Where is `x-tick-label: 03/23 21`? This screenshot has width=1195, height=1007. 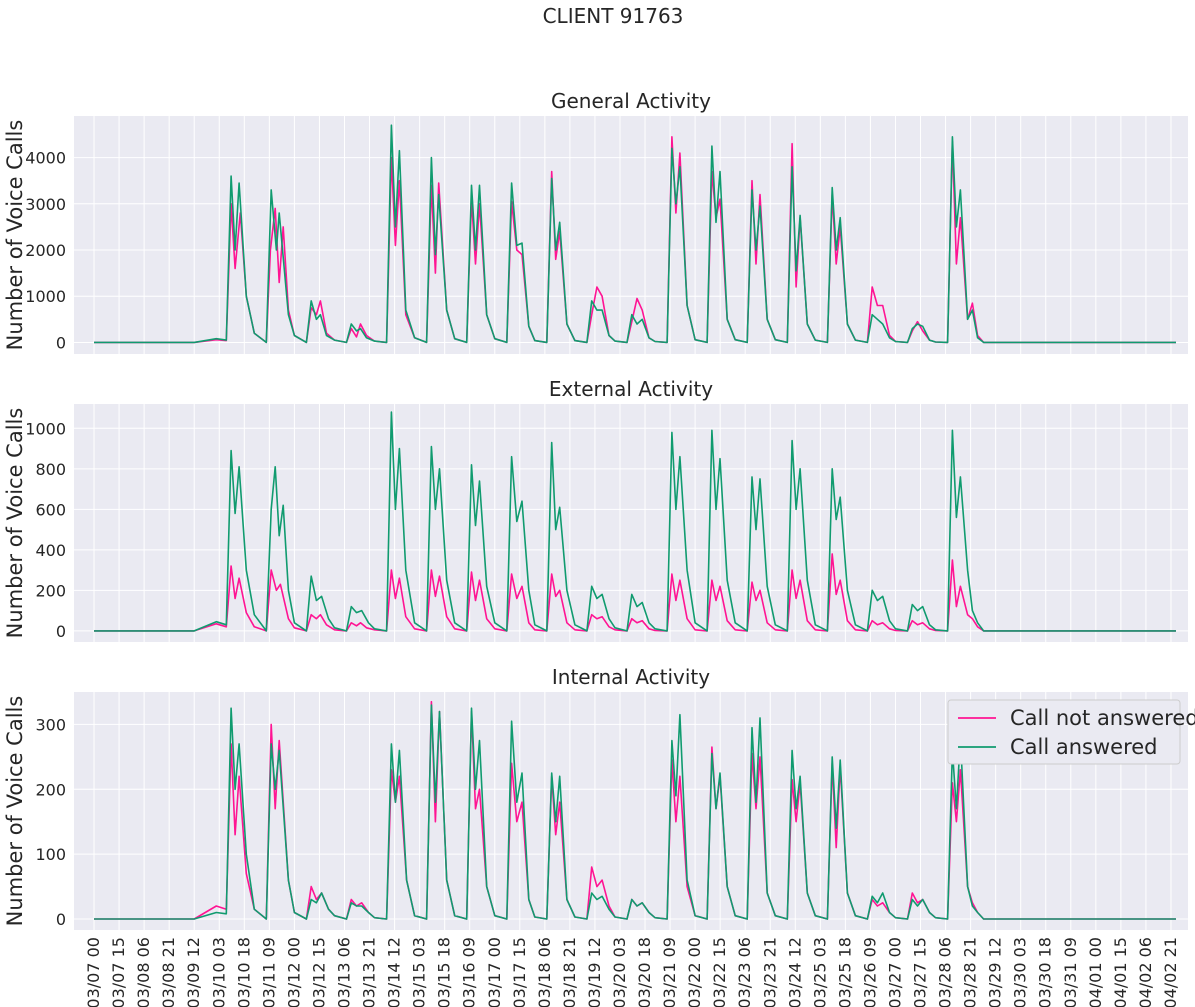 x-tick-label: 03/23 21 is located at coordinates (769, 972).